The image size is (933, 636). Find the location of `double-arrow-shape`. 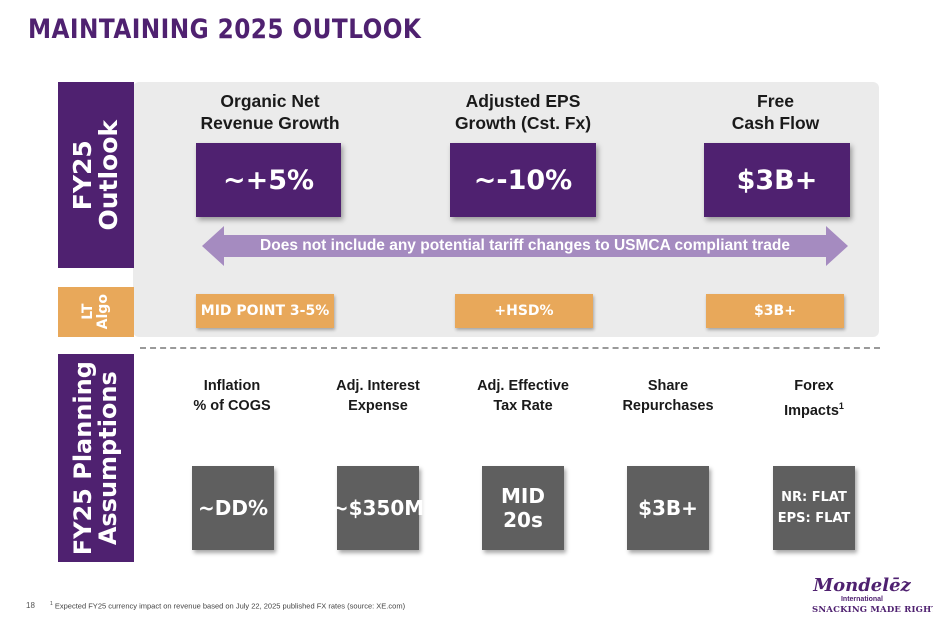

double-arrow-shape is located at coordinates (525, 246).